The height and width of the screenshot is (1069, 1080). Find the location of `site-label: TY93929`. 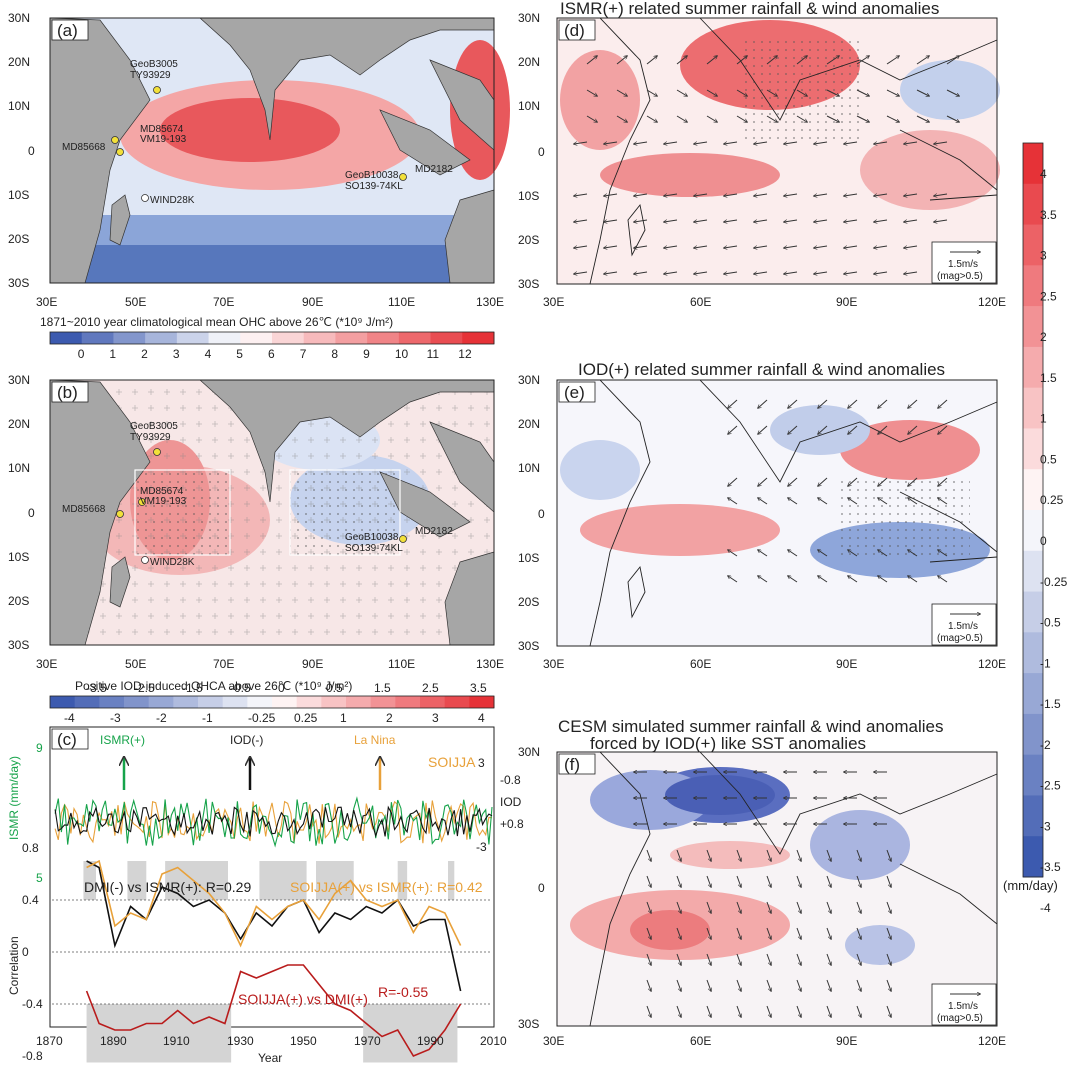

site-label: TY93929 is located at coordinates (150, 75).